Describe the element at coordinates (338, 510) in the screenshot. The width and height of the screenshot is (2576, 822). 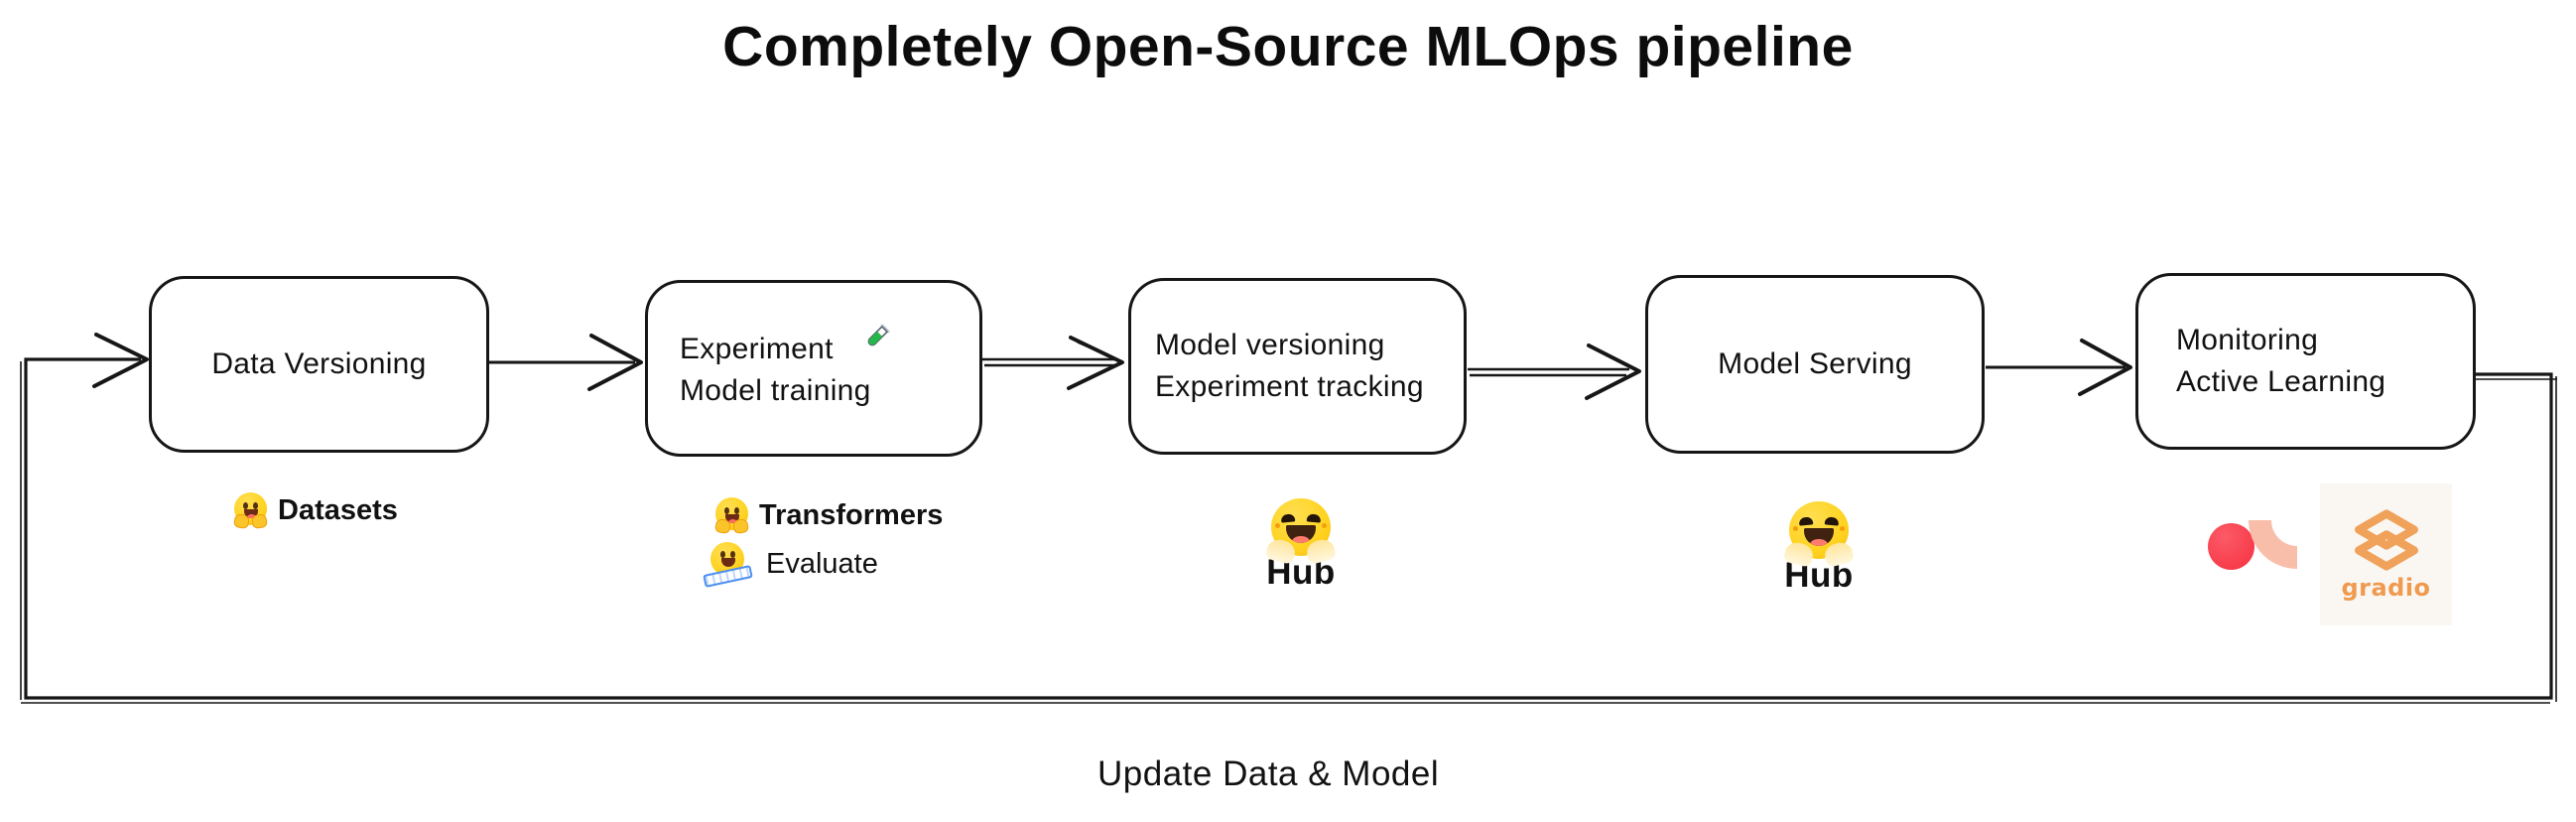
I see `tool-label: Datasets` at that location.